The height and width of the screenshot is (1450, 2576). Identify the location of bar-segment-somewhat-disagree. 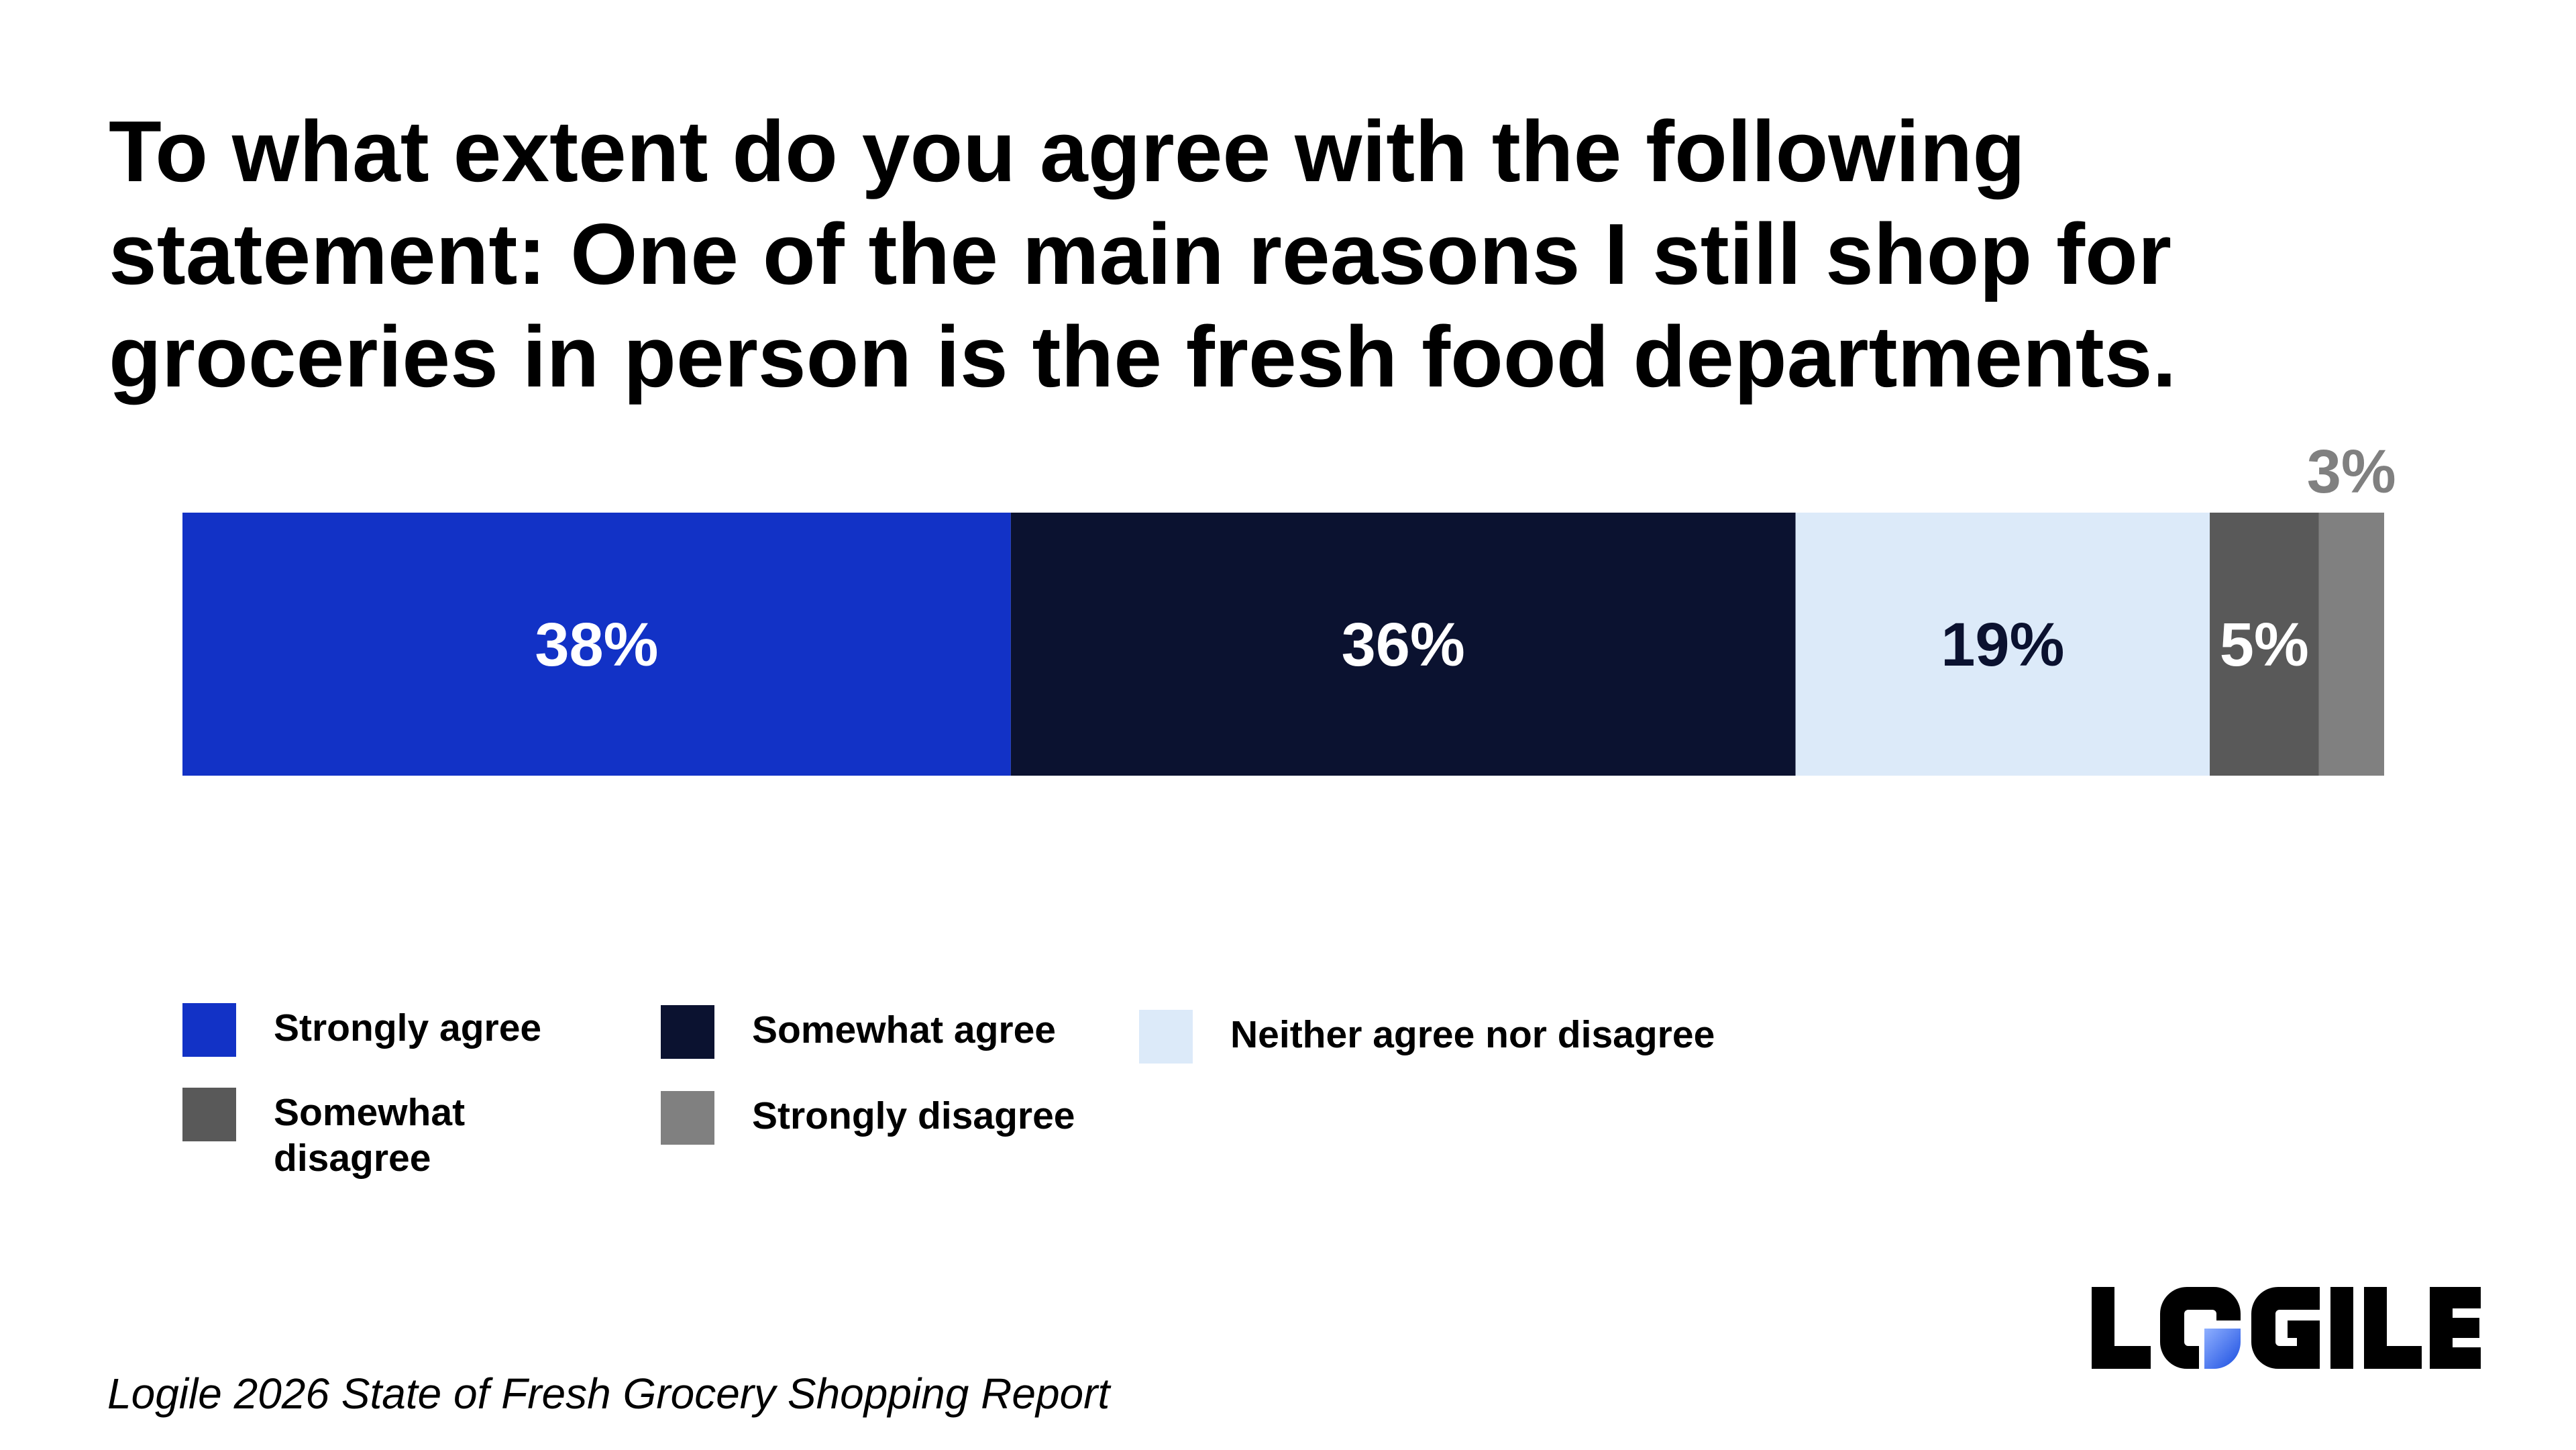
(2264, 644).